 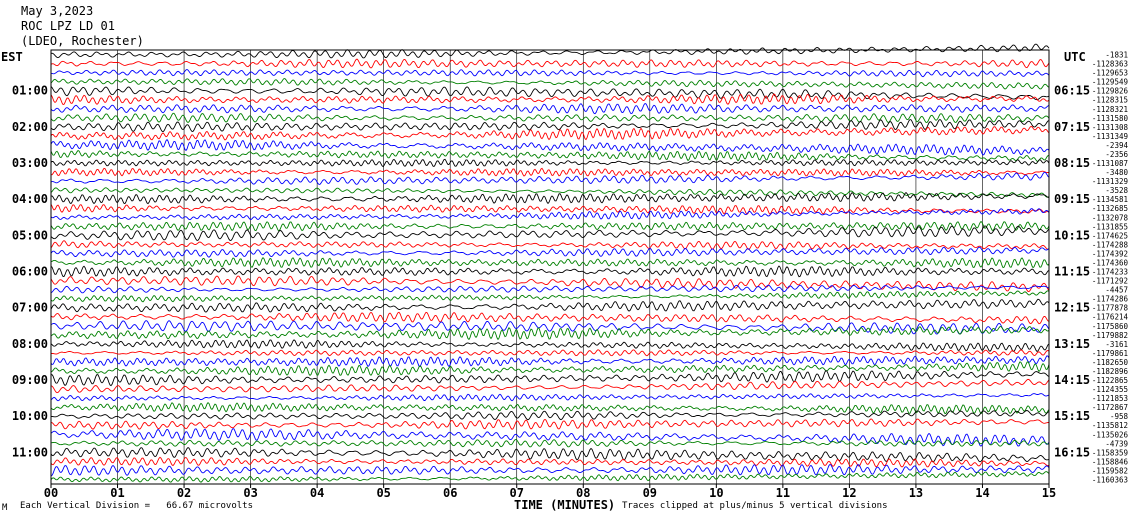 I want to click on trace-offset-label: -1179882, so click(x=1110, y=335).